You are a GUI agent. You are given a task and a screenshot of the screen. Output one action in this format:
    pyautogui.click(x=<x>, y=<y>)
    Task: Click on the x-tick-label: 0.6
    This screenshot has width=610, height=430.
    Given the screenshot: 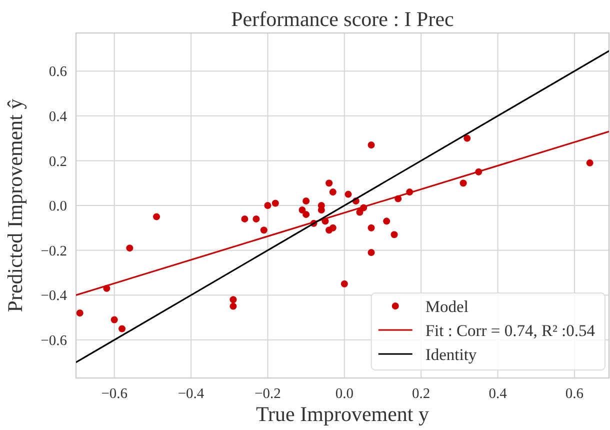 What is the action you would take?
    pyautogui.click(x=574, y=394)
    